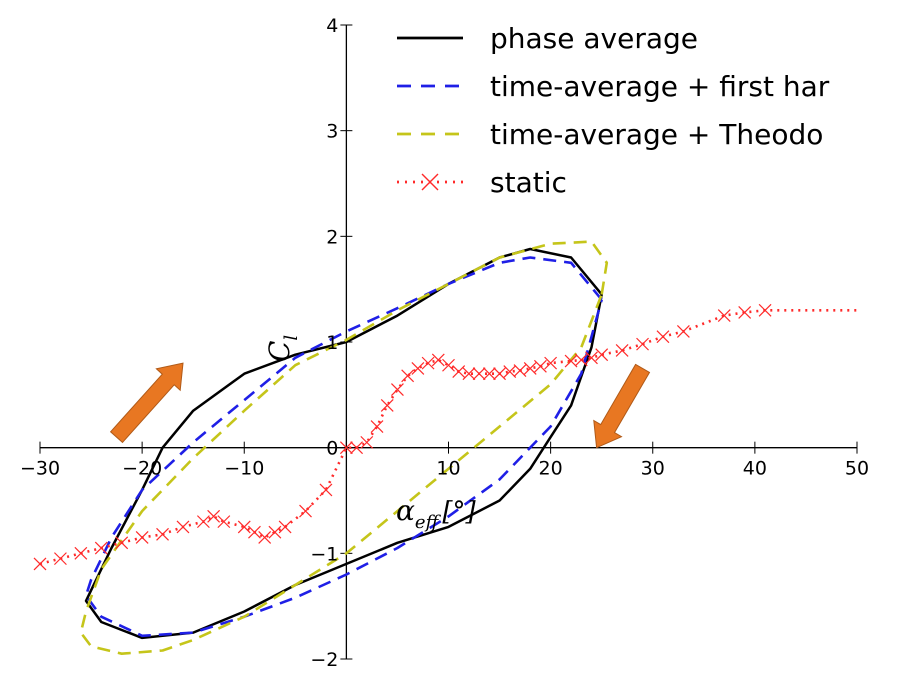  What do you see at coordinates (282, 348) in the screenshot?
I see `y-axis-label: Cl` at bounding box center [282, 348].